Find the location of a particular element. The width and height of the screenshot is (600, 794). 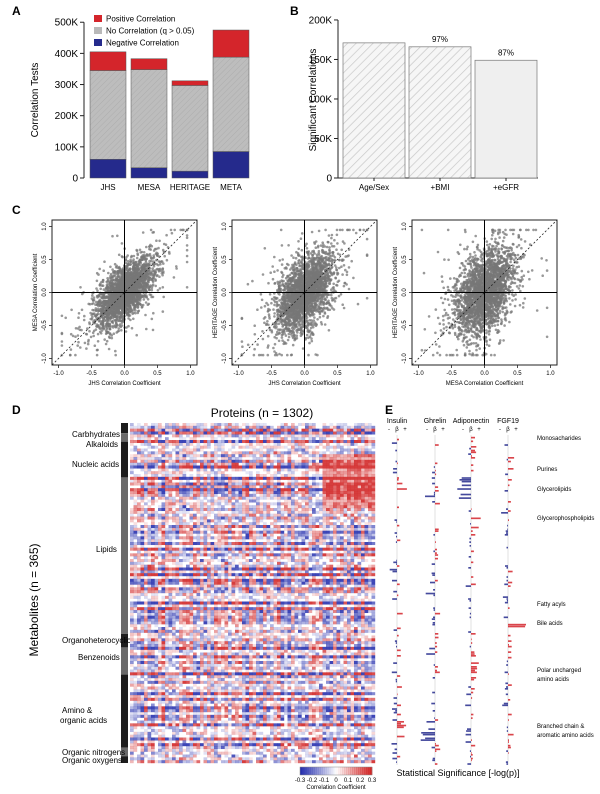

a-x-tick-label: HERITAGE is located at coordinates (190, 187).